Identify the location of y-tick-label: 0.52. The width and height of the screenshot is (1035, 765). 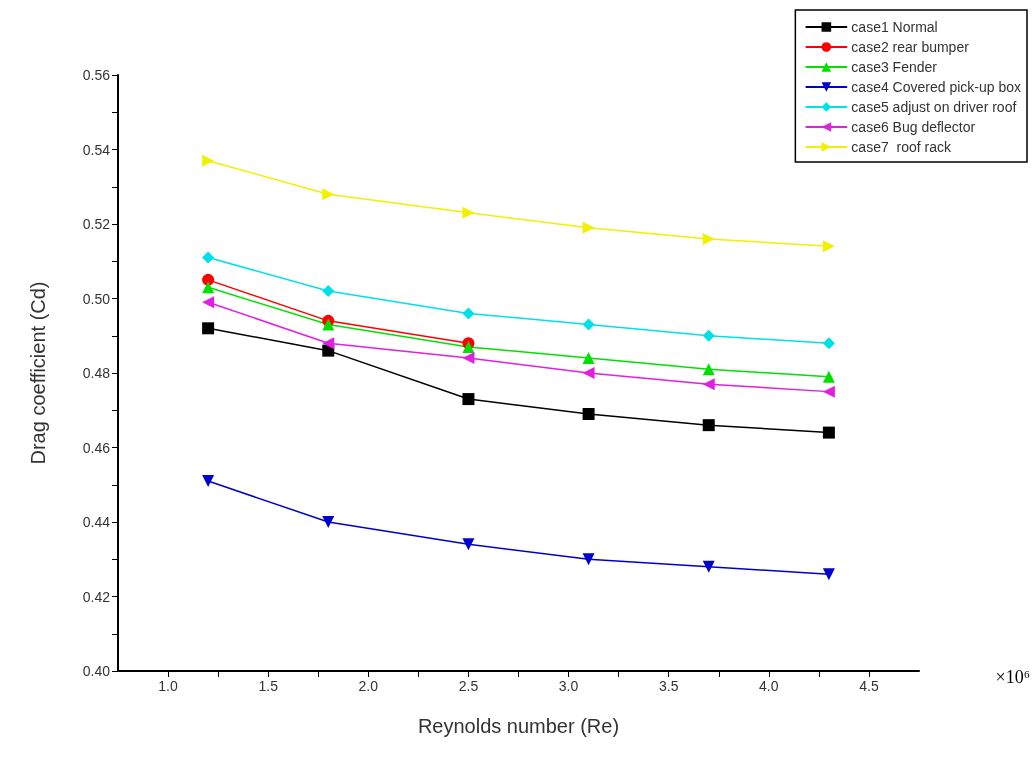
(96, 224).